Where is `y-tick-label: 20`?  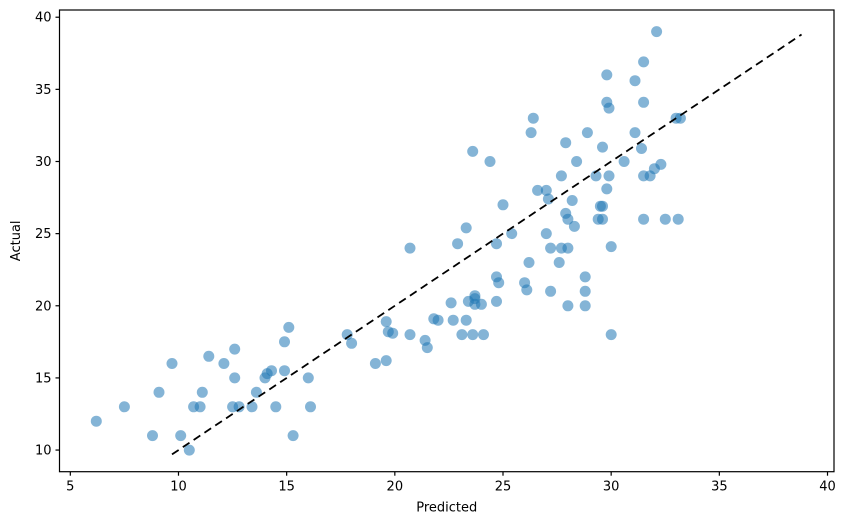
y-tick-label: 20 is located at coordinates (43, 306).